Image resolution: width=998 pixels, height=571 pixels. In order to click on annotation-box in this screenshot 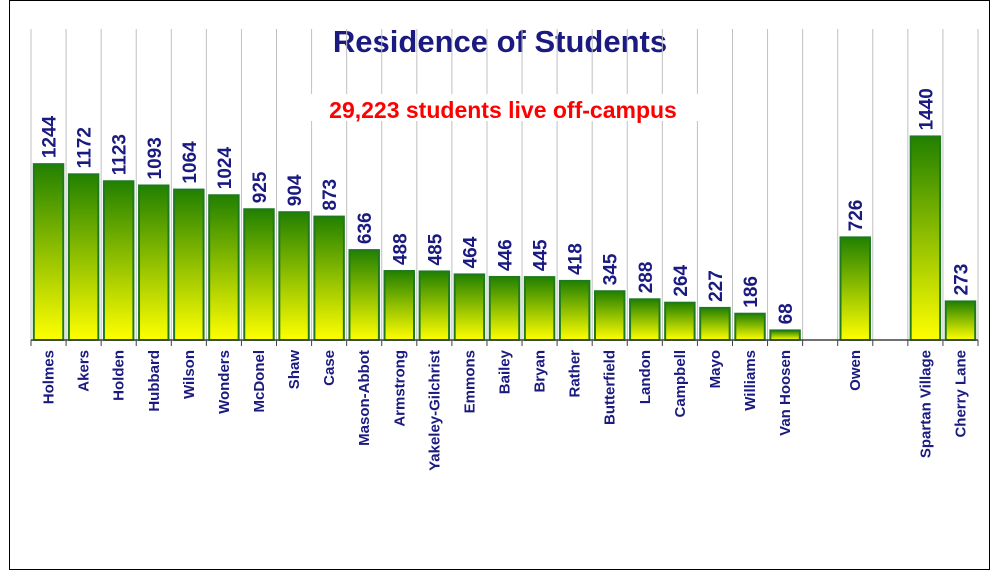, I will do `click(503, 107)`.